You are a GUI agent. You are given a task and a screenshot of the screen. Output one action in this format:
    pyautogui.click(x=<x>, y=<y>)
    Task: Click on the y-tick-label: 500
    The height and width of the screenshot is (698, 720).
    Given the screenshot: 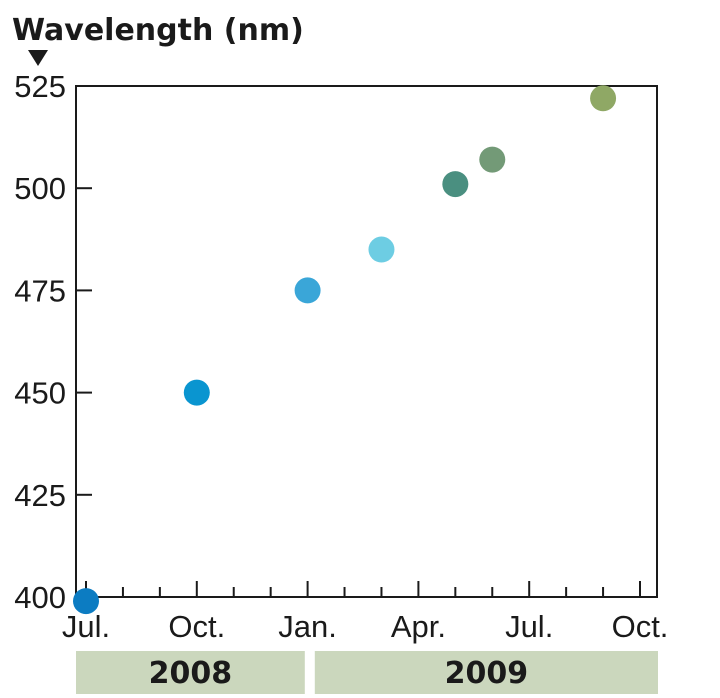 What is the action you would take?
    pyautogui.click(x=40, y=188)
    